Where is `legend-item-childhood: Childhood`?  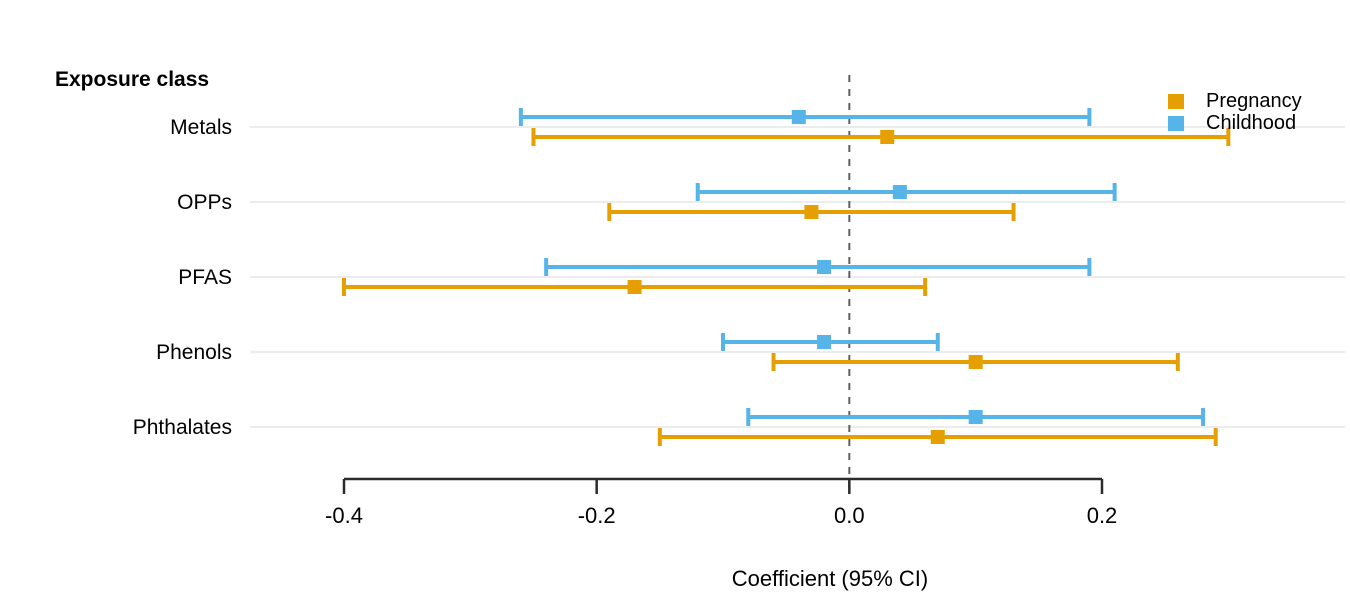 legend-item-childhood: Childhood is located at coordinates (1235, 123).